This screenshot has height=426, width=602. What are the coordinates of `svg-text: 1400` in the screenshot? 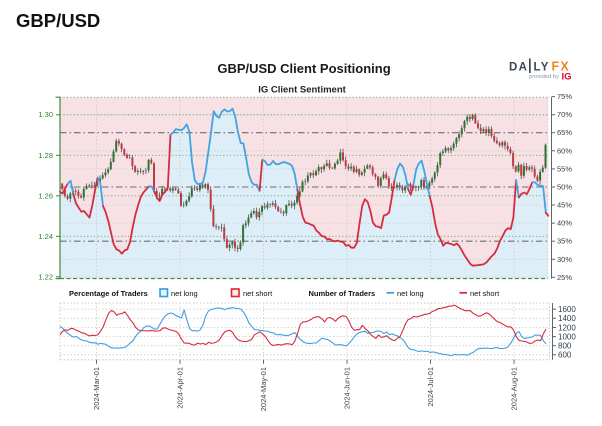 It's located at (567, 318).